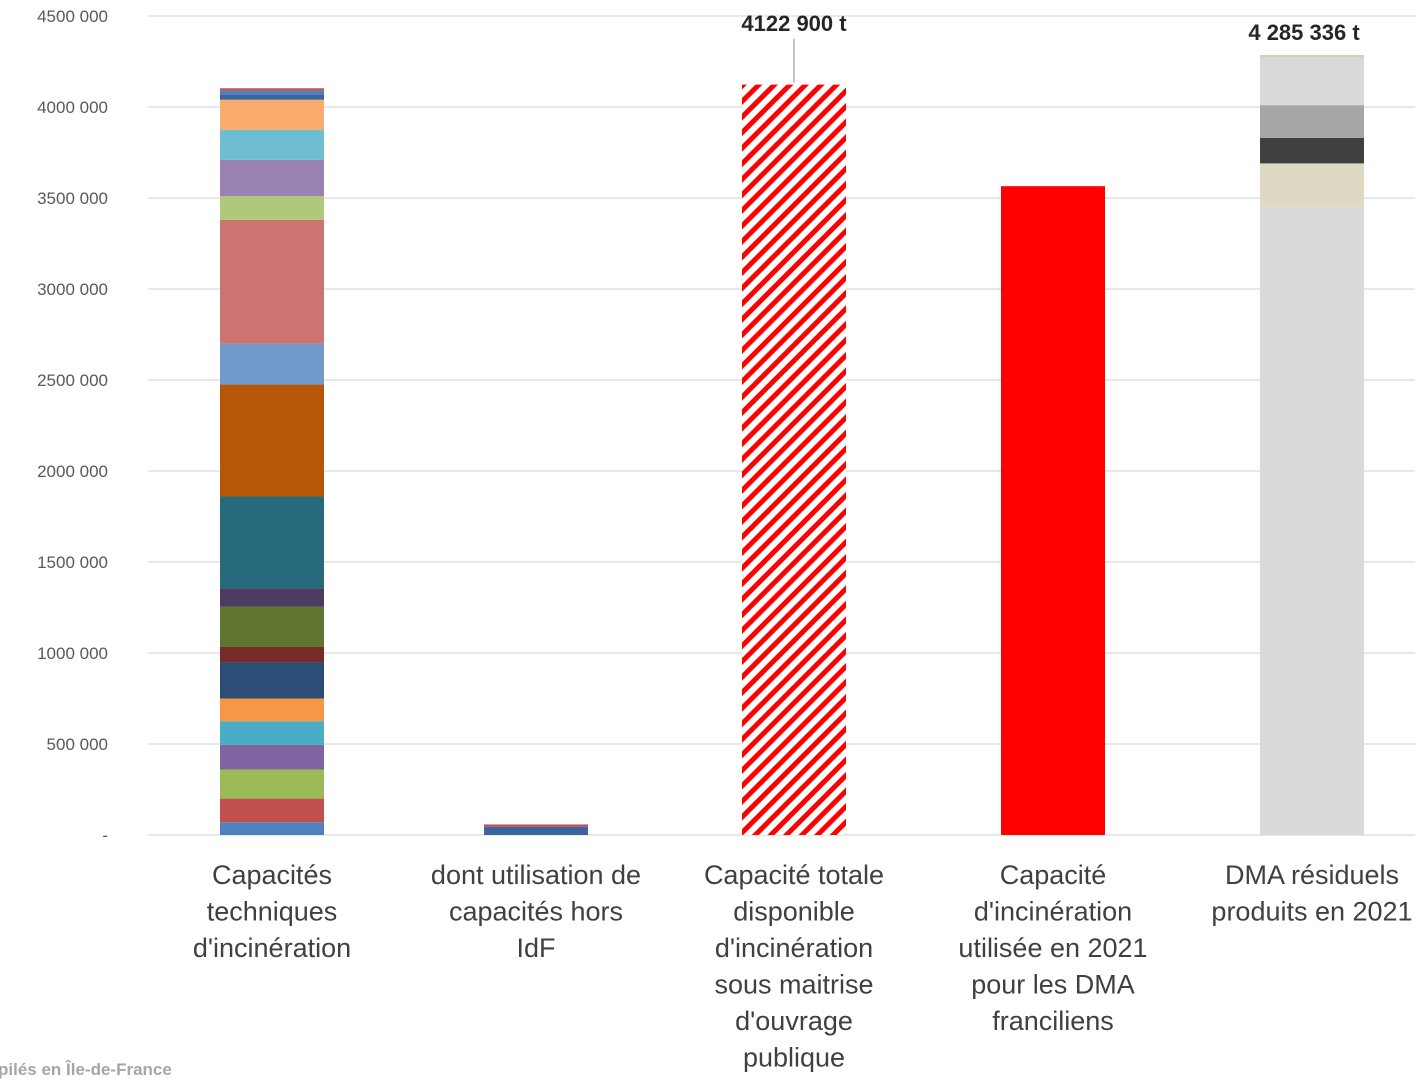 The height and width of the screenshot is (1080, 1415). Describe the element at coordinates (86, 1069) in the screenshot. I see `footer-note: pilés en Île-de-France` at that location.